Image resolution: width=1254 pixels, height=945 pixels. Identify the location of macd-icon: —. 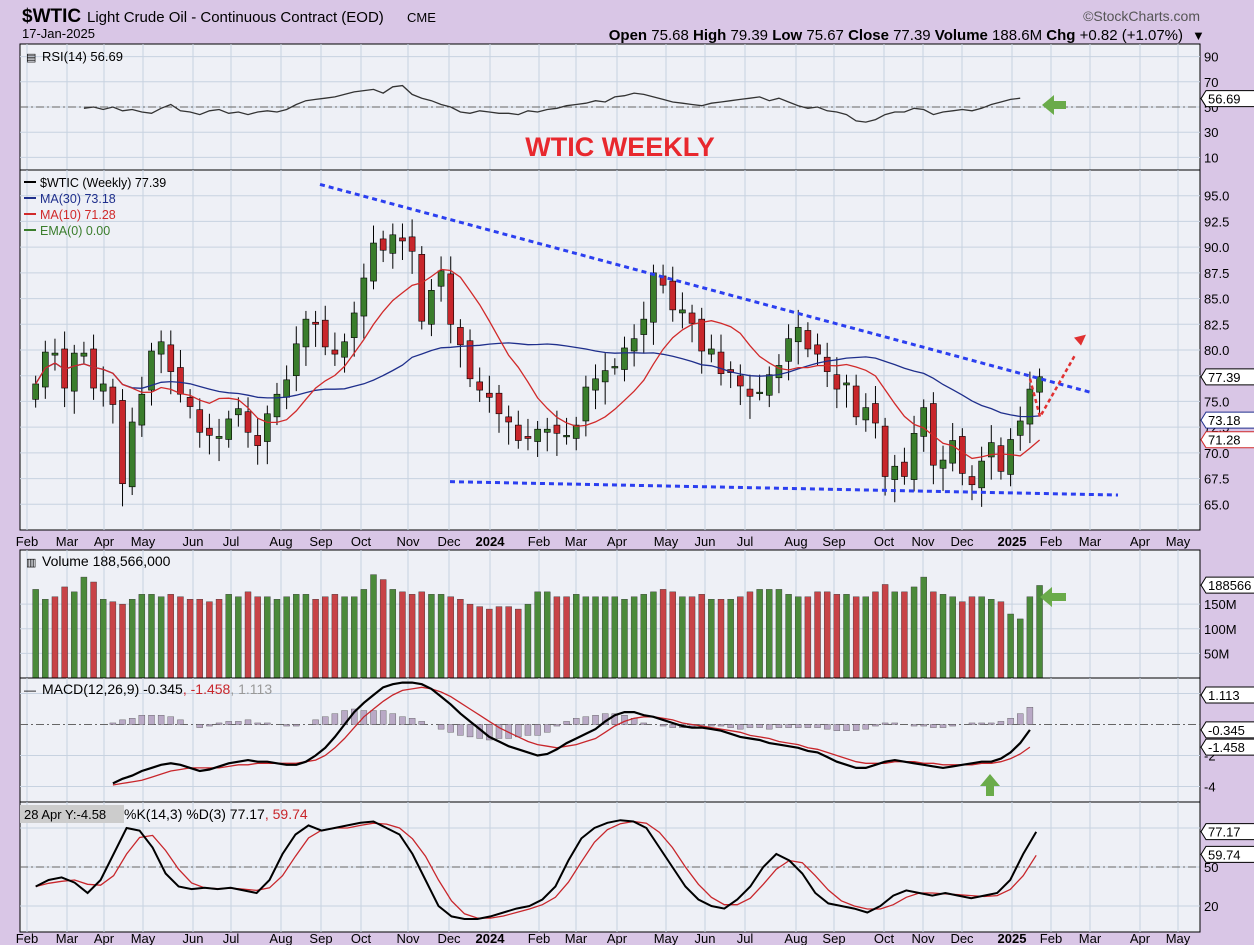
(30, 690).